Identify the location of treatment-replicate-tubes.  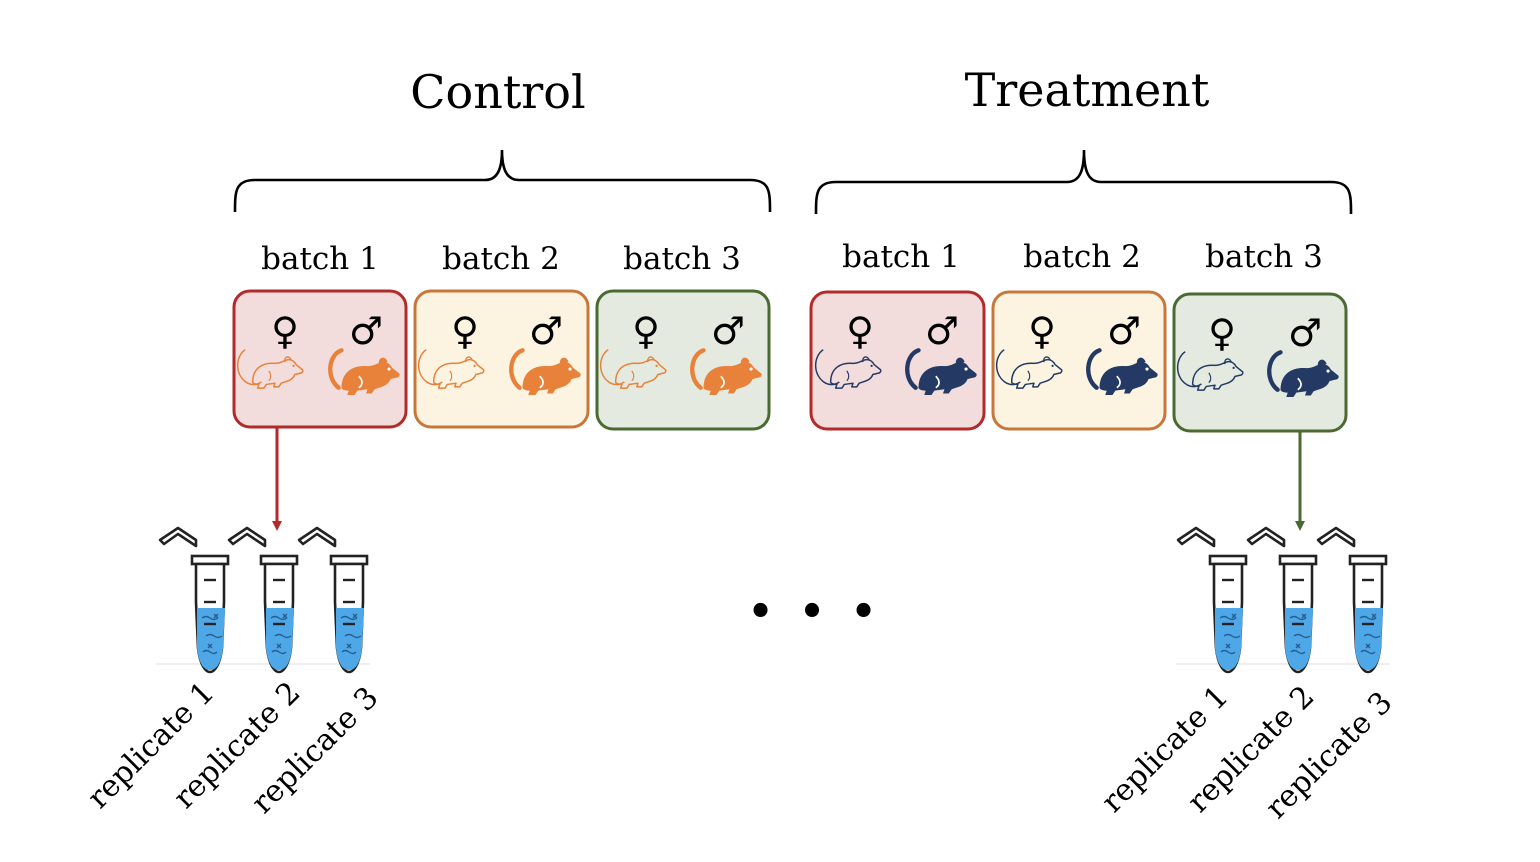
(1283, 600).